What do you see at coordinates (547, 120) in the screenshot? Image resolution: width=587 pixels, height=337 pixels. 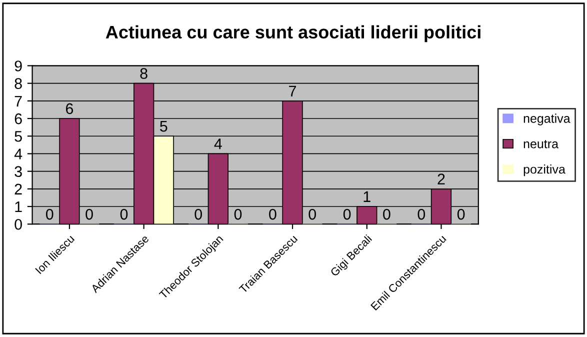 I see `legend-label: negativa` at bounding box center [547, 120].